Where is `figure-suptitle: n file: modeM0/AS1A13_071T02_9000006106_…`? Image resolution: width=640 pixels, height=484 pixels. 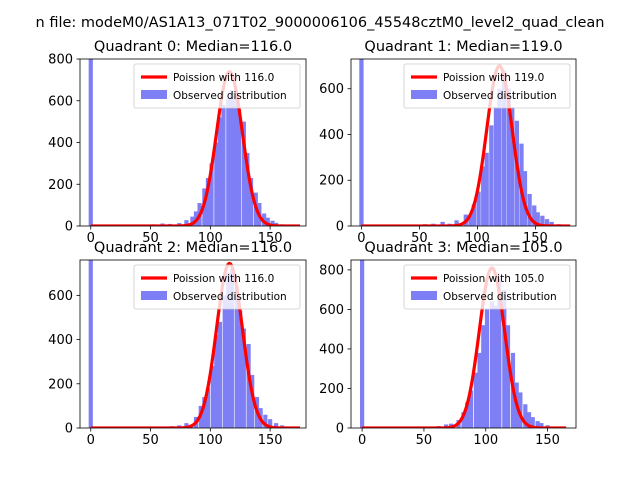 figure-suptitle: n file: modeM0/AS1A13_071T02_9000006106_… is located at coordinates (320, 23).